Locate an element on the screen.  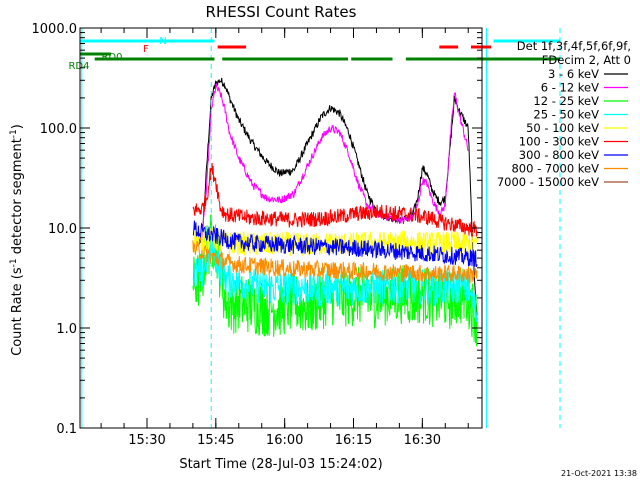
legend-label-8: 7000 - 15000 keV is located at coordinates (548, 182).